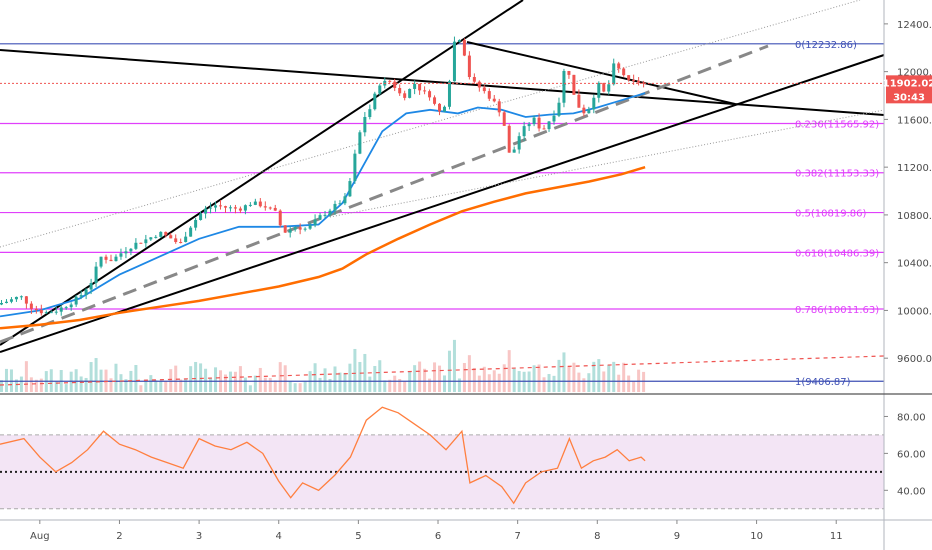 Image resolution: width=932 pixels, height=550 pixels. Describe the element at coordinates (436, 531) in the screenshot. I see `time-axis: Aug 2 3 4 5 6 7 8 9 10 11` at that location.